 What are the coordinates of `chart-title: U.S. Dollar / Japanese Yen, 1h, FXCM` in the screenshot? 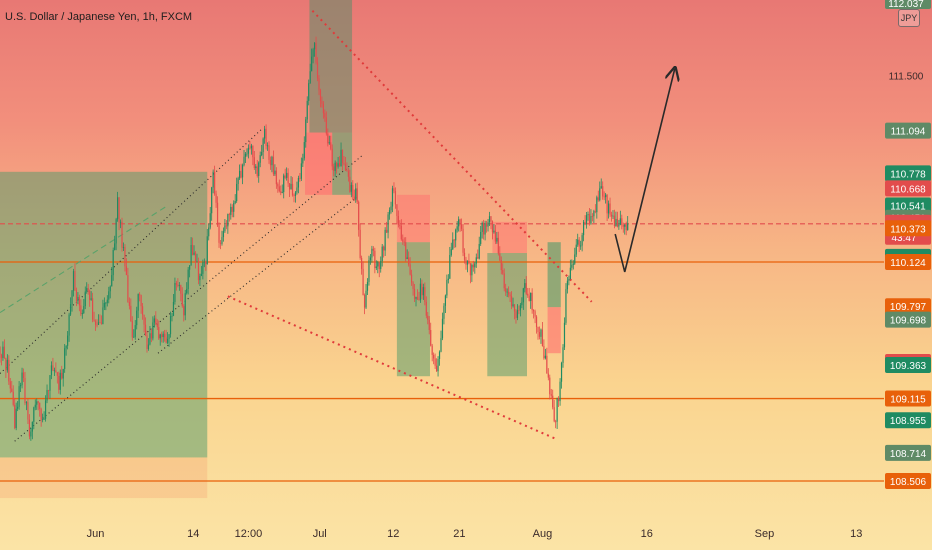 It's located at (99, 17).